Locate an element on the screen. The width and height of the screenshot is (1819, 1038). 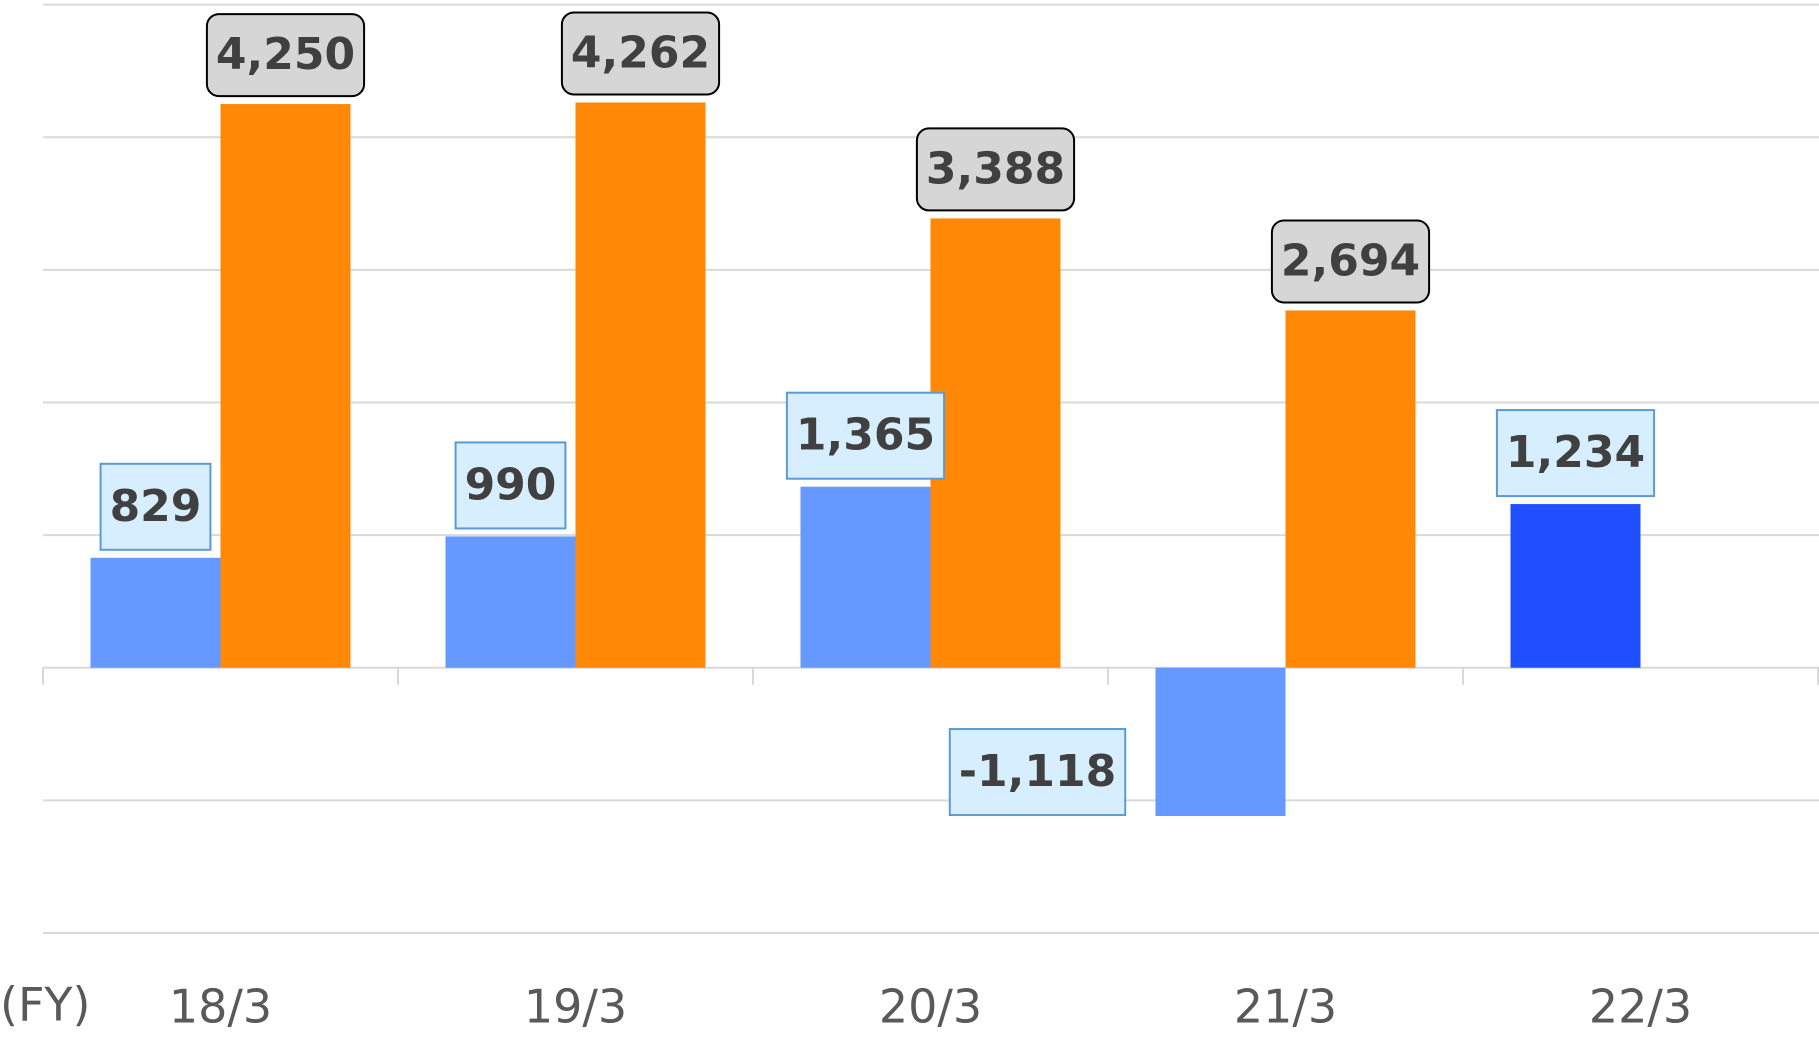
x-tick-label: 18/3 is located at coordinates (220, 1007).